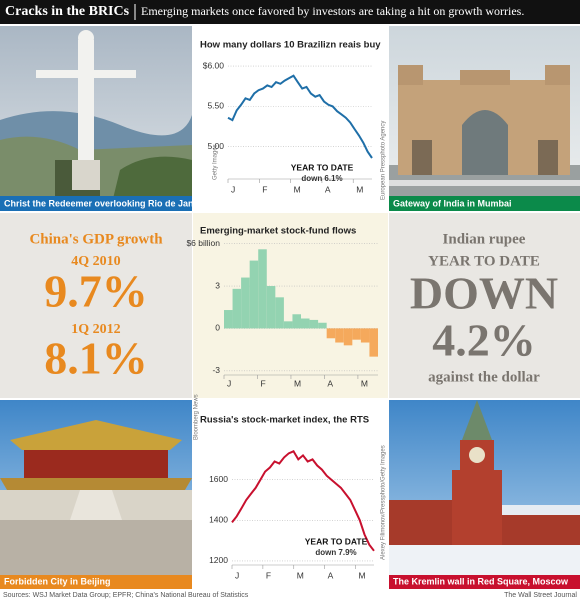 Image resolution: width=580 pixels, height=600 pixels. I want to click on chart-title: How many dollars 10 Brazilizn reais buy, so click(290, 45).